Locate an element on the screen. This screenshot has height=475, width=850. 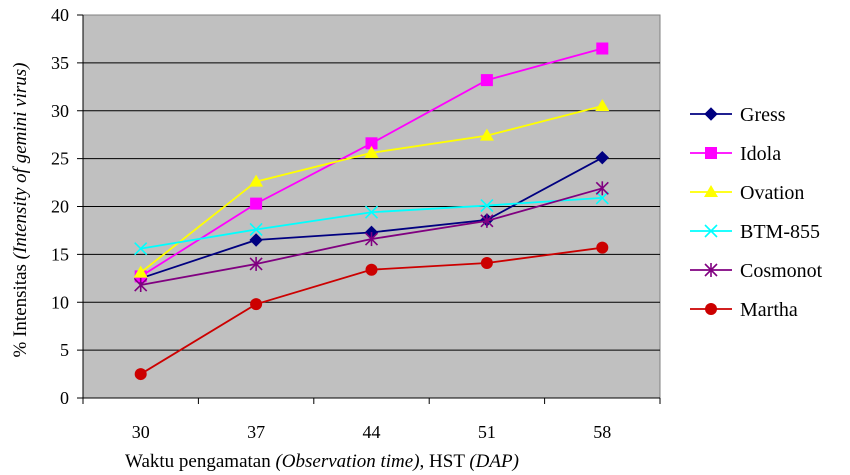
y-axis-ticks: 0 5 10 15 20 25 30 35 40 is located at coordinates (67, 206).